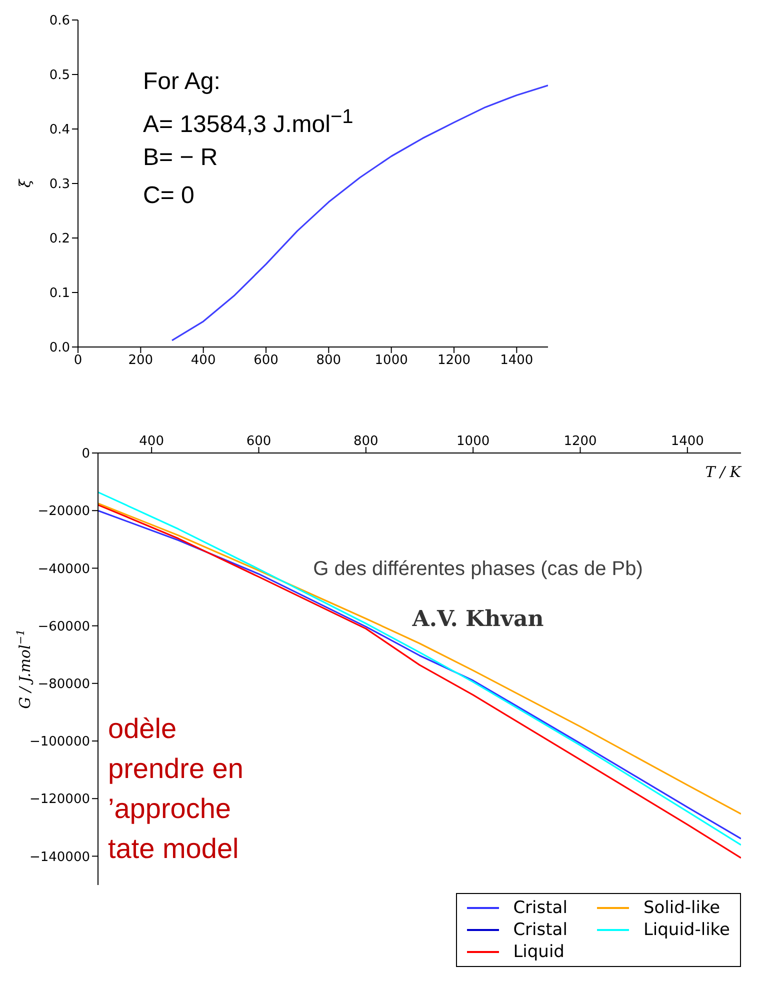  What do you see at coordinates (141, 360) in the screenshot?
I see `x-tick-label: 200` at bounding box center [141, 360].